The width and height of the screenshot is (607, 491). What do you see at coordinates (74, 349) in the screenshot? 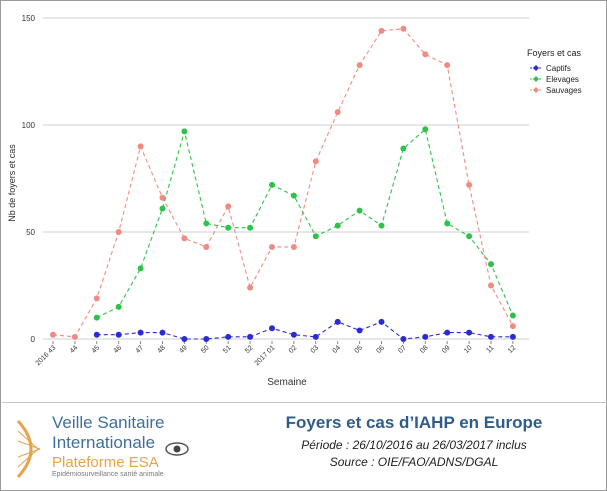
I see `x-tick-label: 44` at bounding box center [74, 349].